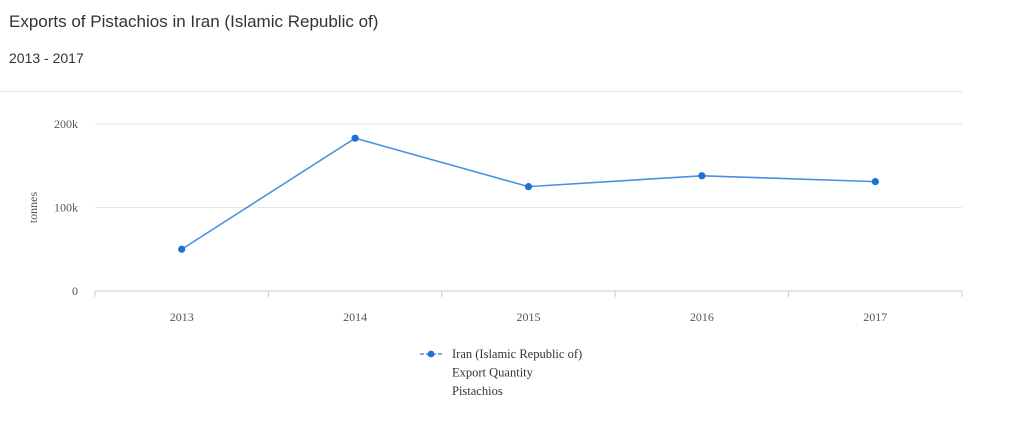  I want to click on y-tick-label: 100k, so click(66, 208).